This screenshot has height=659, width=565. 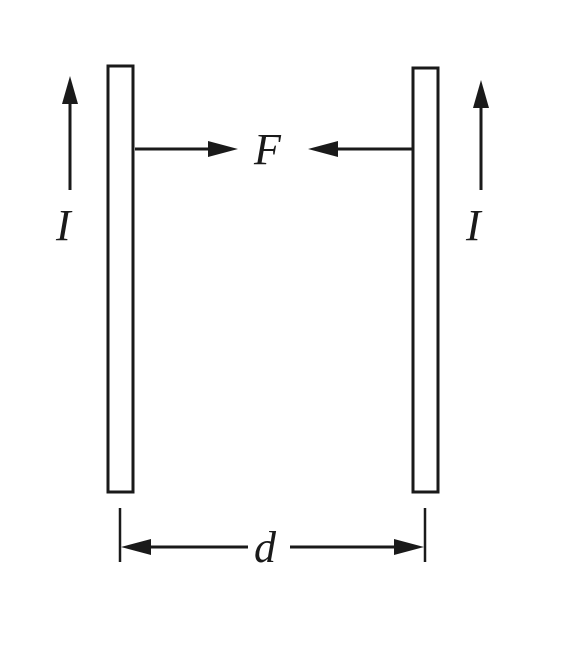 I want to click on distance-arrow-left, so click(x=184, y=547).